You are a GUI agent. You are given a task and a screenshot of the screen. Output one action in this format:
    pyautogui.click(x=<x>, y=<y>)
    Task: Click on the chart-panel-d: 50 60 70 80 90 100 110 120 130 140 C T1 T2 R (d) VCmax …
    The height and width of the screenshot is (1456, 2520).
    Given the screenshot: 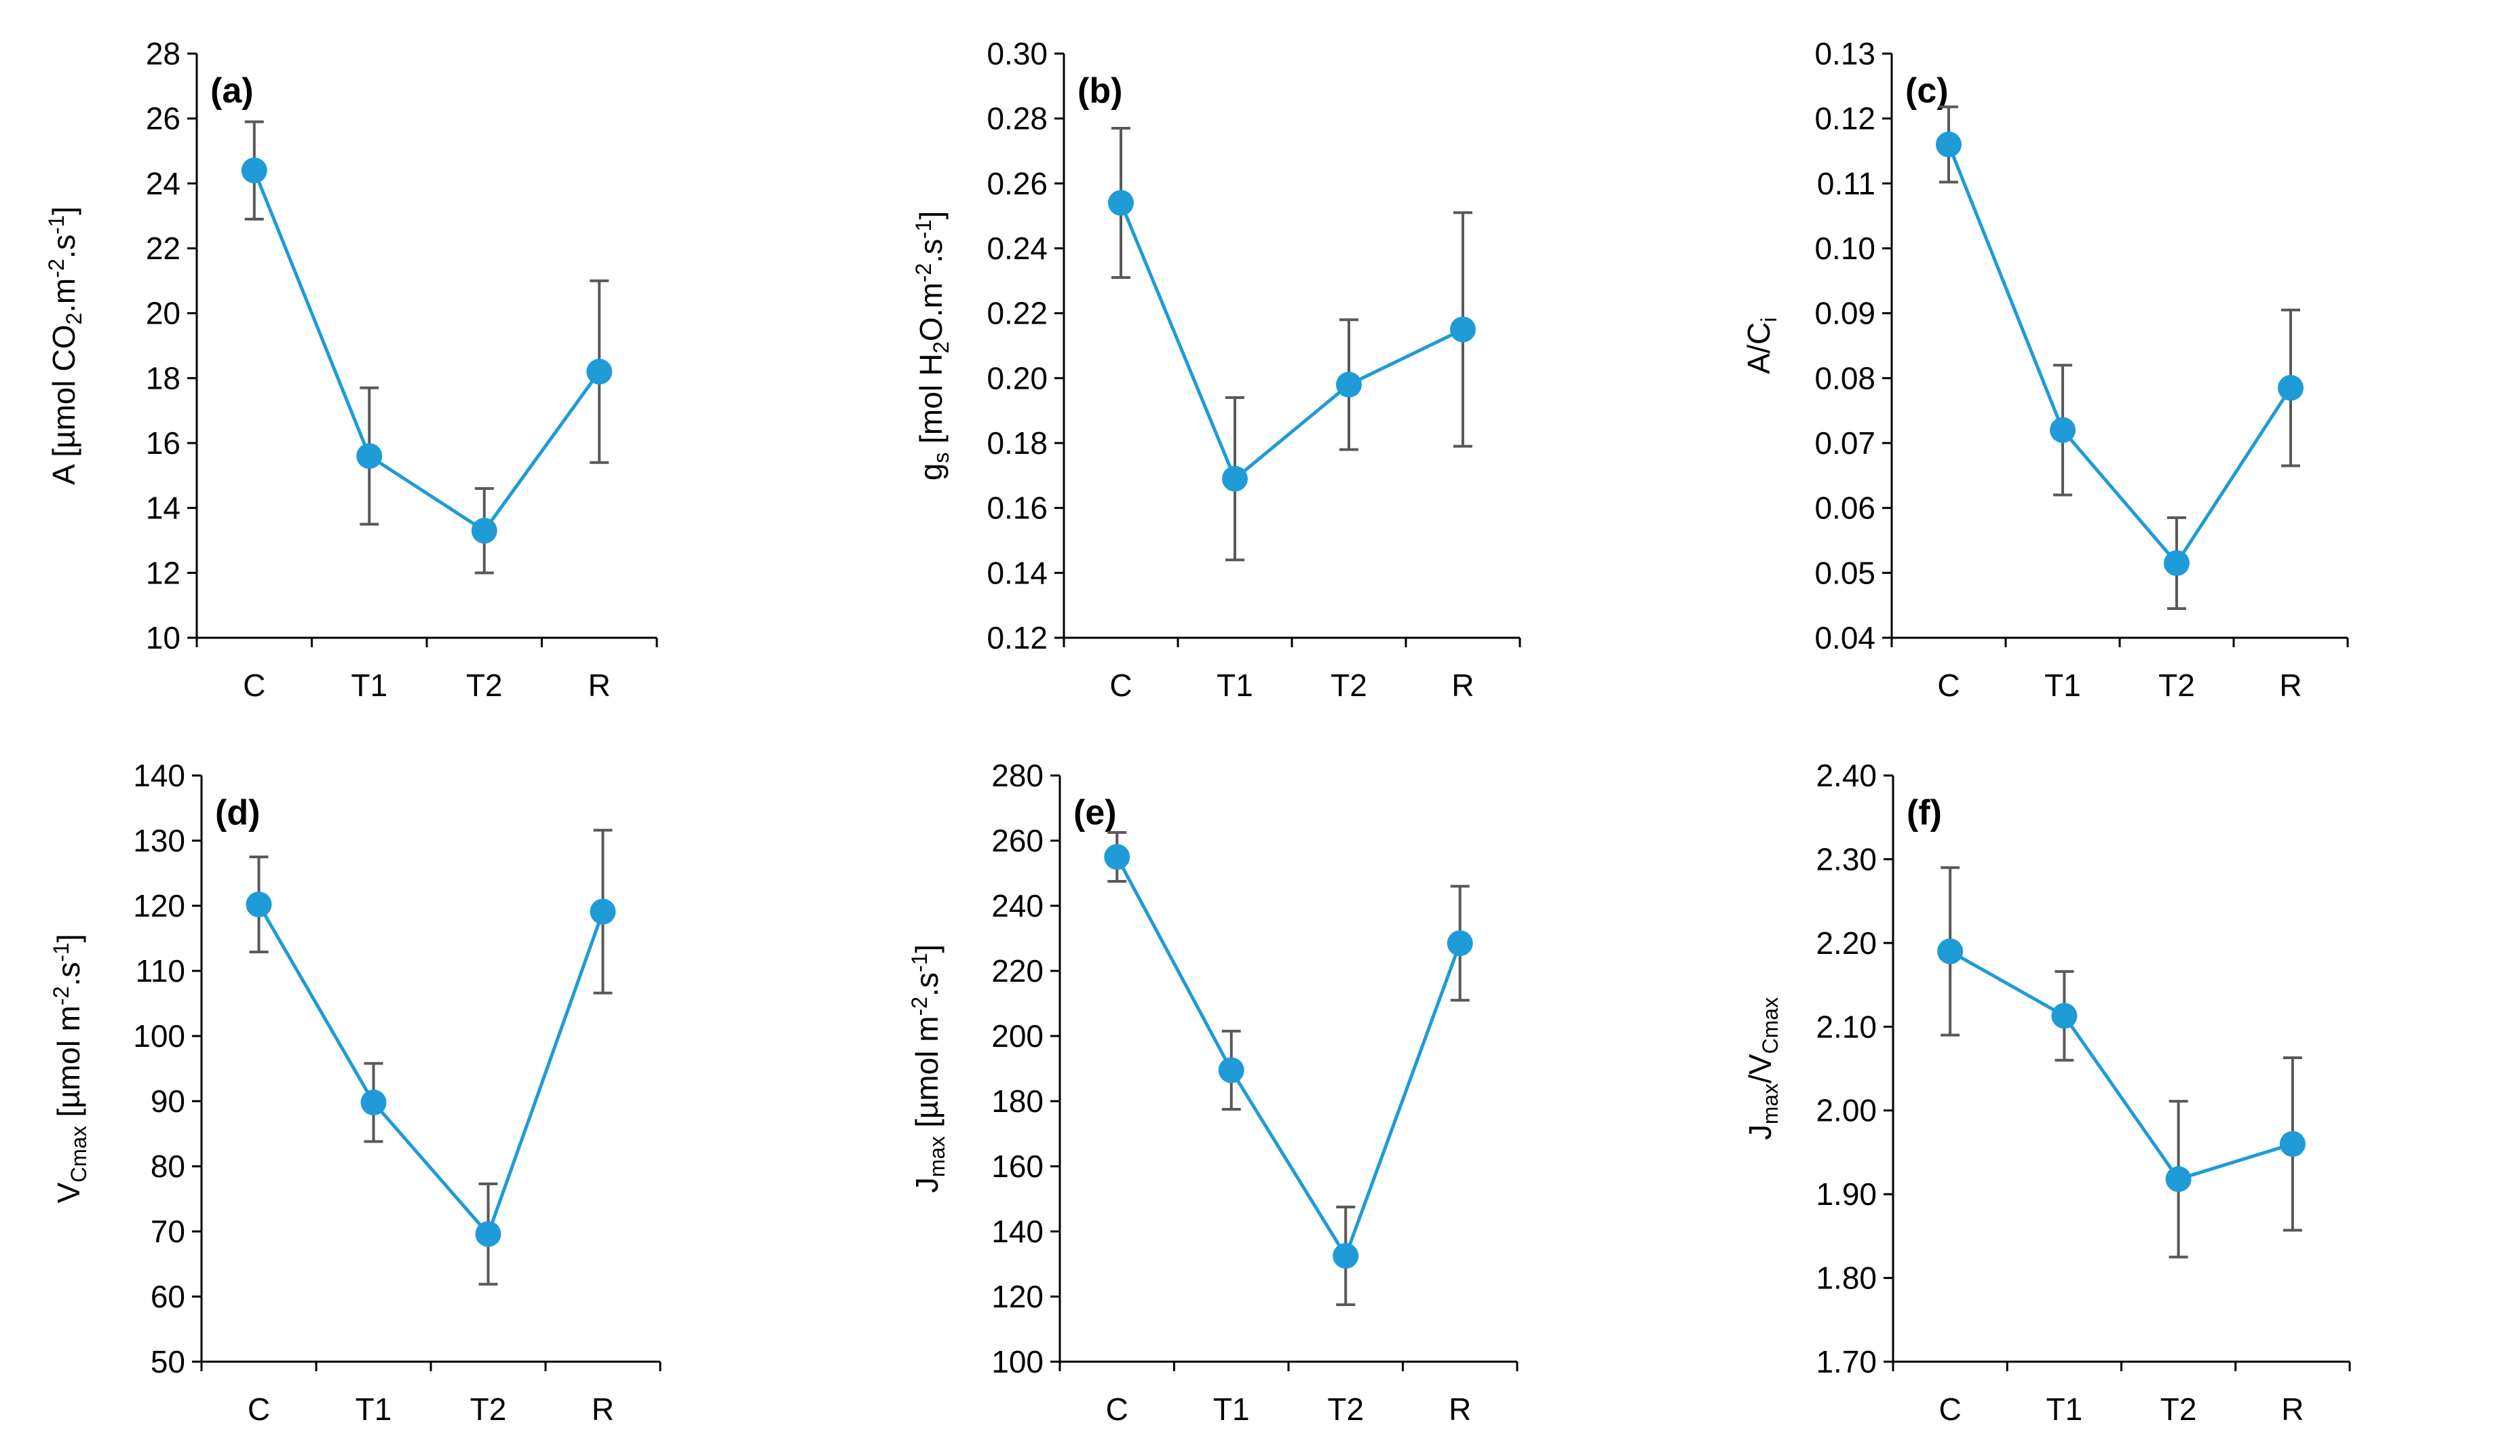 What is the action you would take?
    pyautogui.click(x=356, y=1092)
    